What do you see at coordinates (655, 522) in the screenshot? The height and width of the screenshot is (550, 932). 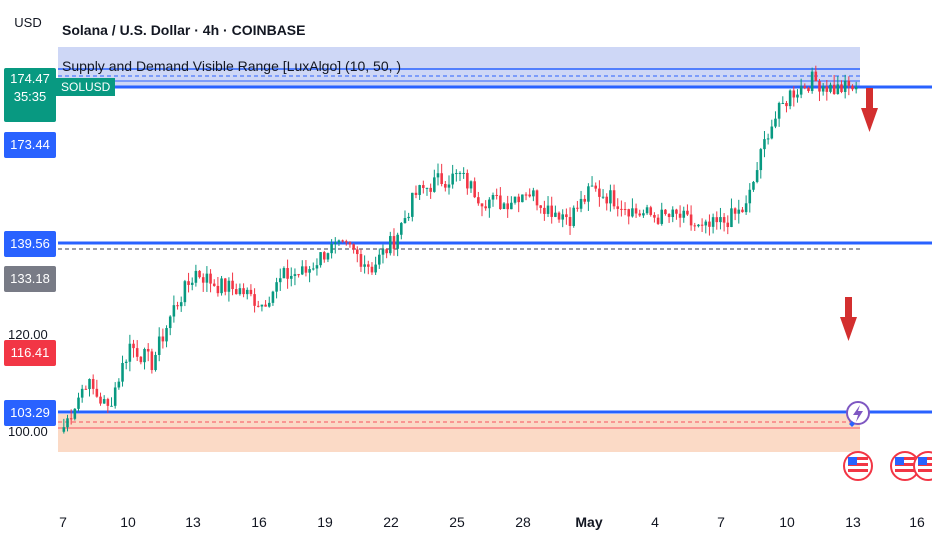 I see `x-tick-label: 4` at bounding box center [655, 522].